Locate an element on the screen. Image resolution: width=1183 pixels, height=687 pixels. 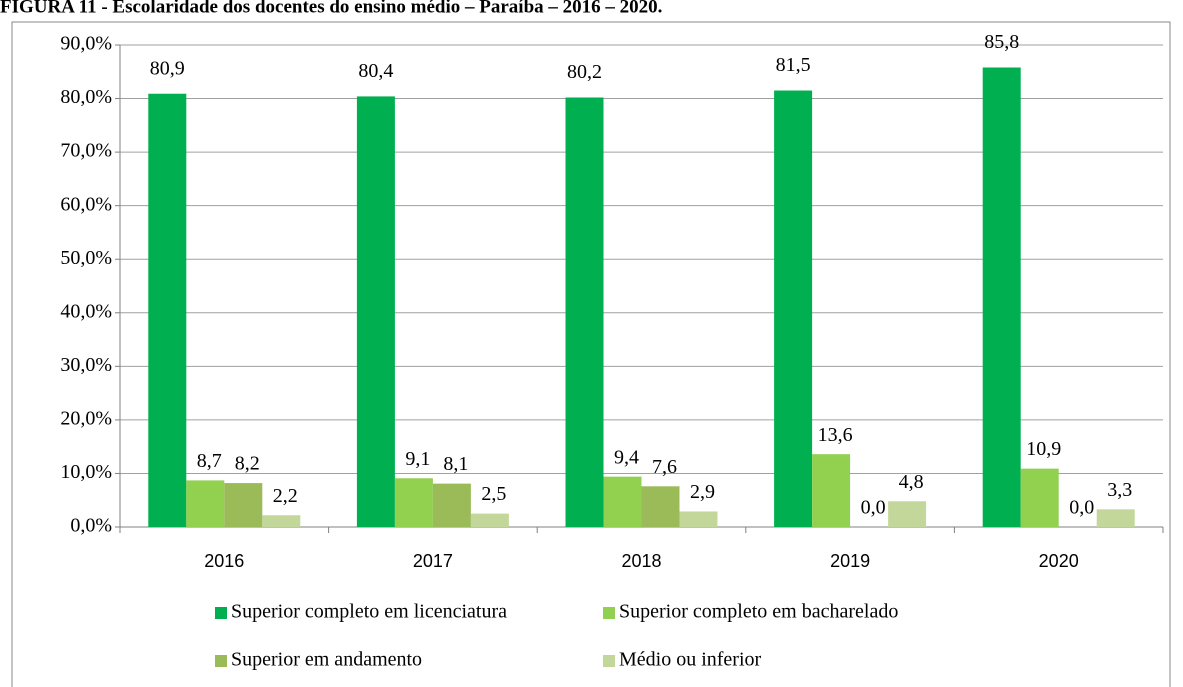
value-label: 2,2 is located at coordinates (285, 496).